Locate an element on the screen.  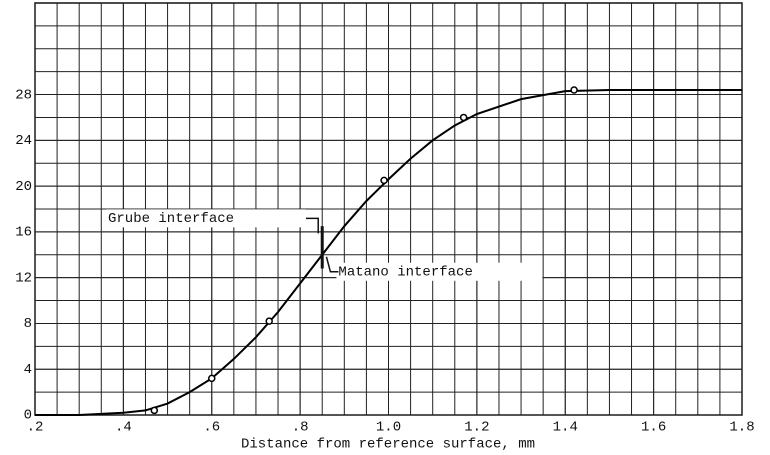
x-tick-label: .8 is located at coordinates (300, 428).